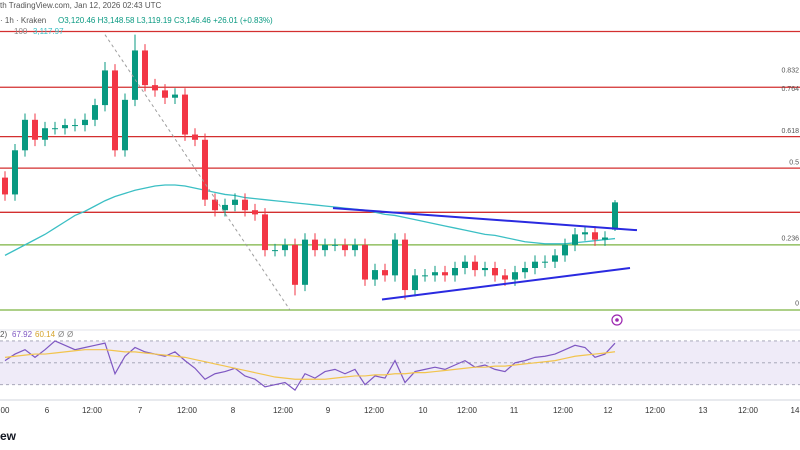 The width and height of the screenshot is (800, 450). I want to click on x-tick-label: 7, so click(140, 410).